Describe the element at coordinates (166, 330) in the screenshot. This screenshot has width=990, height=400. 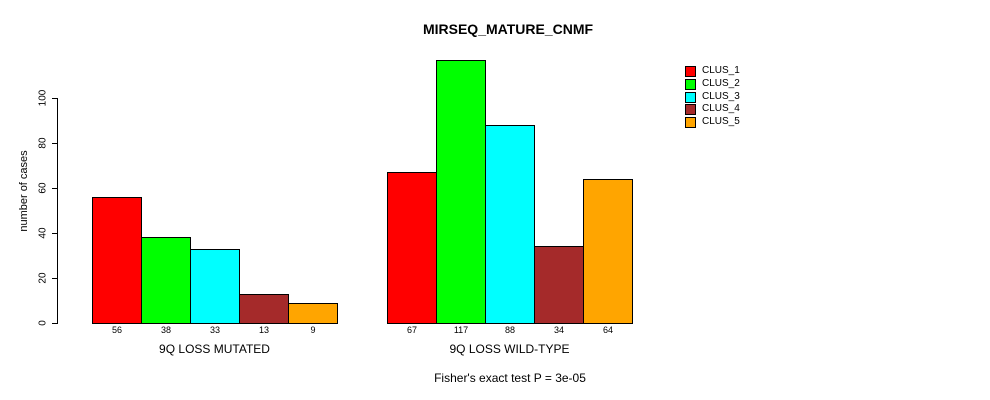
I see `bar-value-label: 38` at that location.